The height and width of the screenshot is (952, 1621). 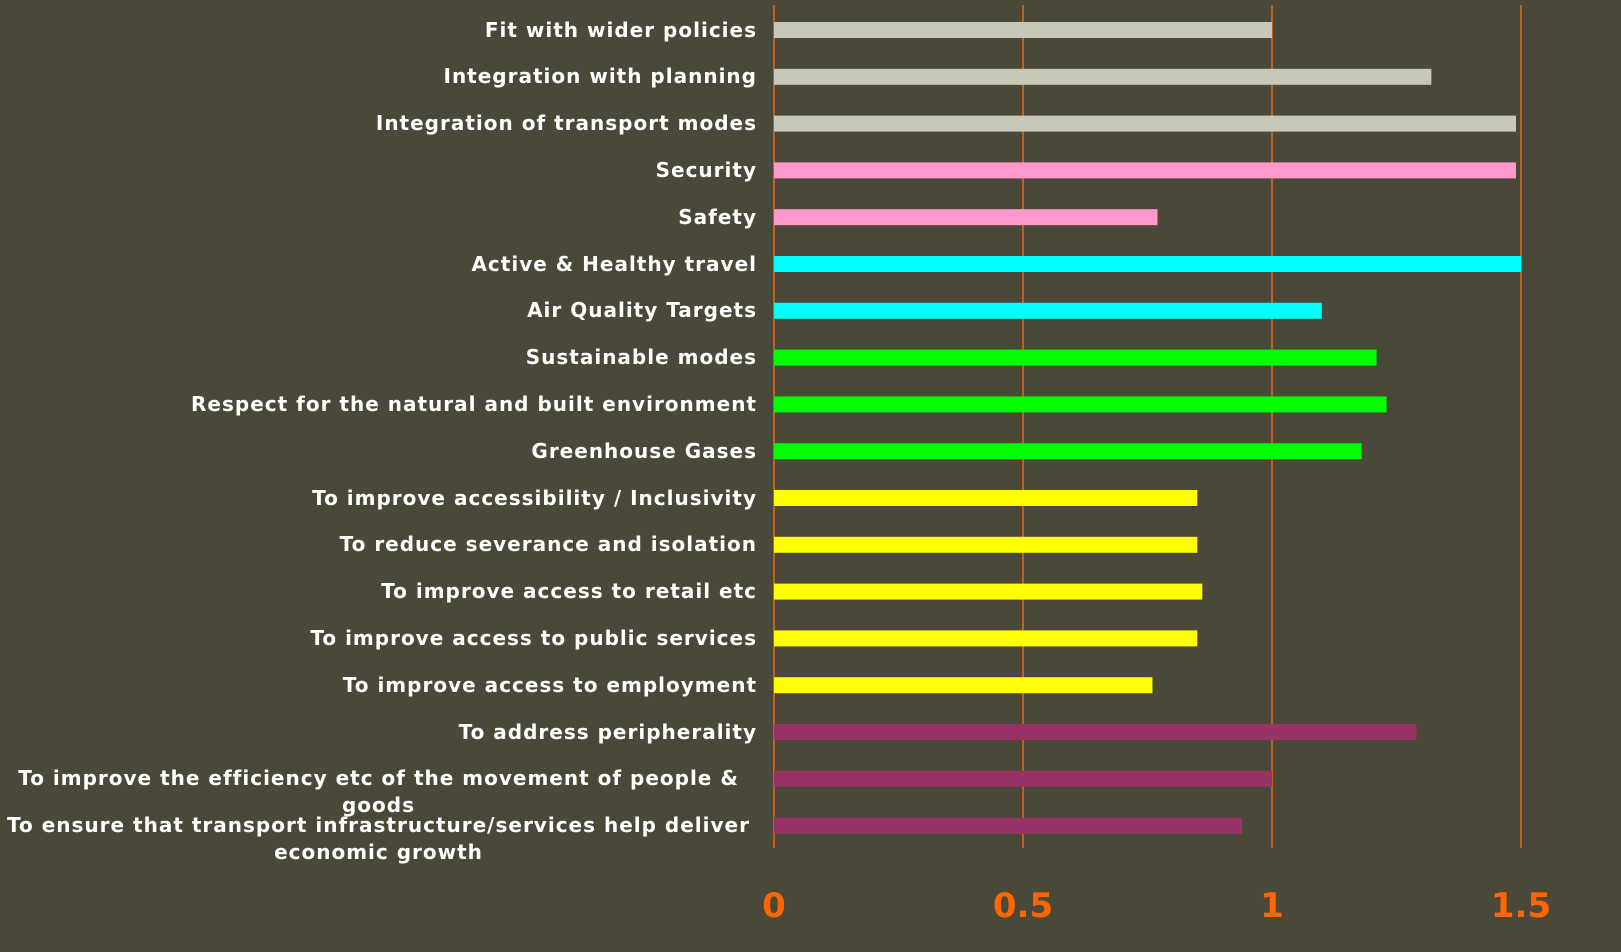 I want to click on y-tick-label: Integration with planning, so click(x=600, y=76).